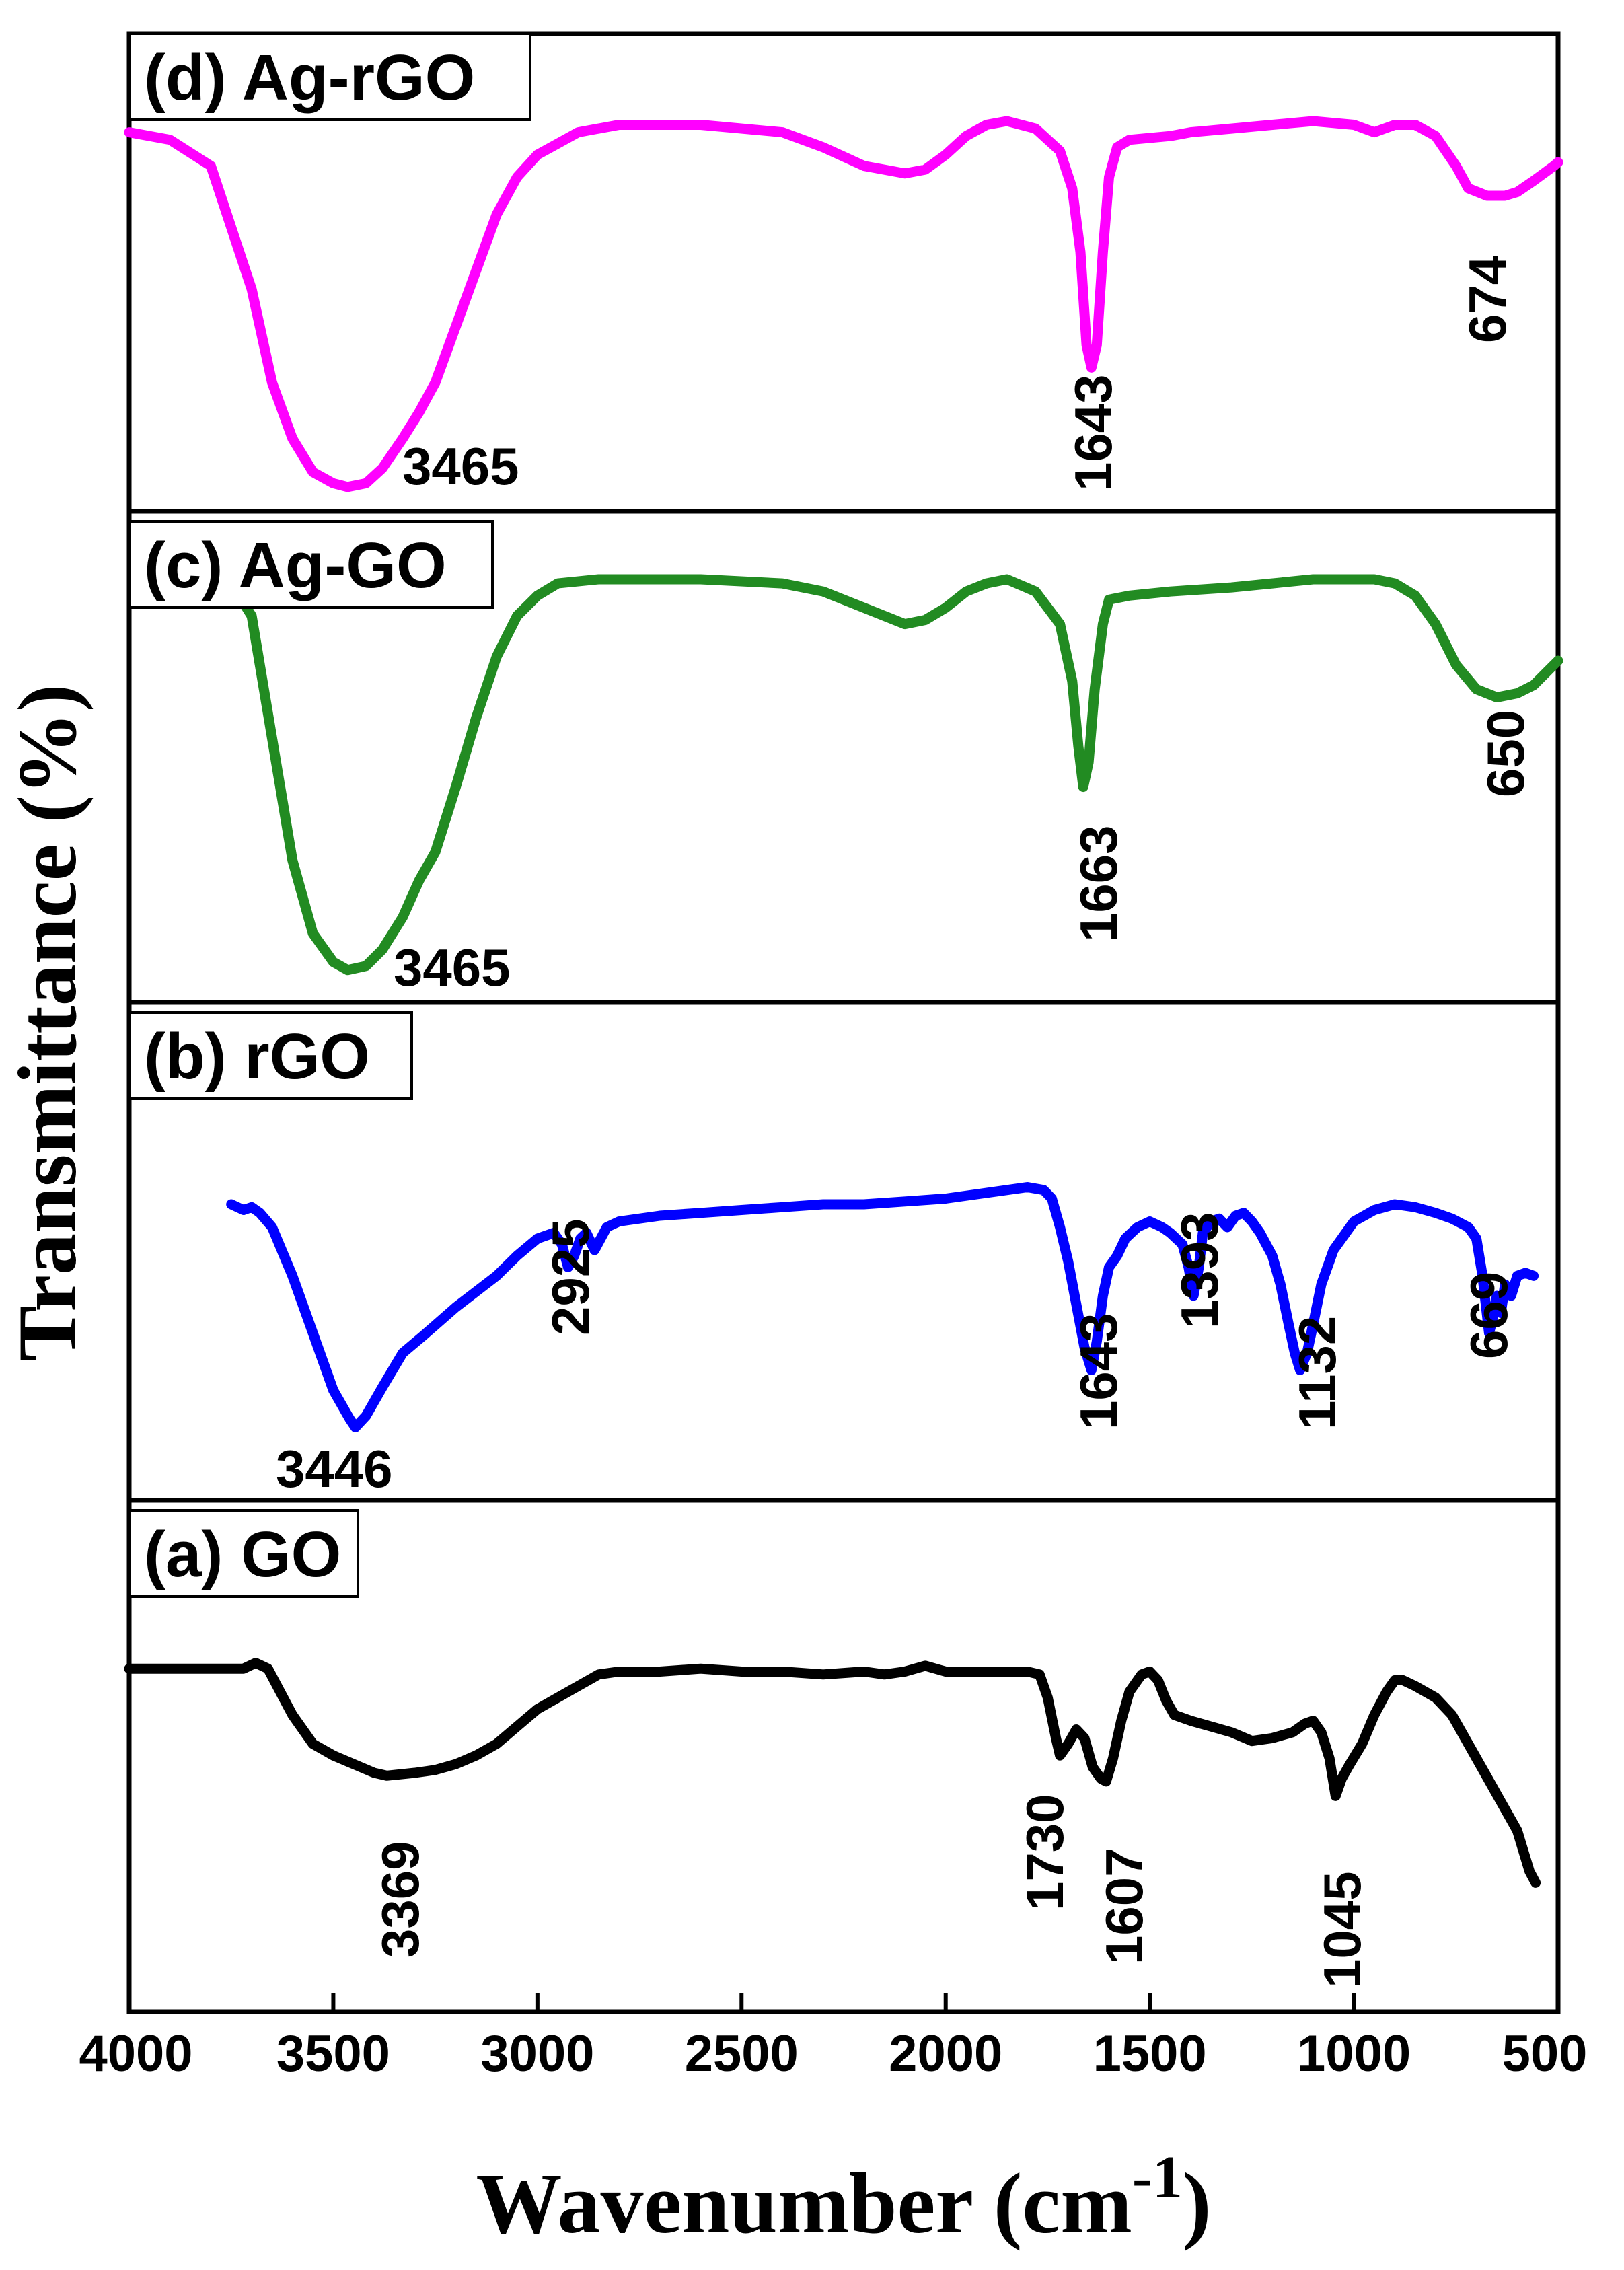 The image size is (1624, 2270). Describe the element at coordinates (570, 1276) in the screenshot. I see `peak-label-b-2925: 2925` at that location.